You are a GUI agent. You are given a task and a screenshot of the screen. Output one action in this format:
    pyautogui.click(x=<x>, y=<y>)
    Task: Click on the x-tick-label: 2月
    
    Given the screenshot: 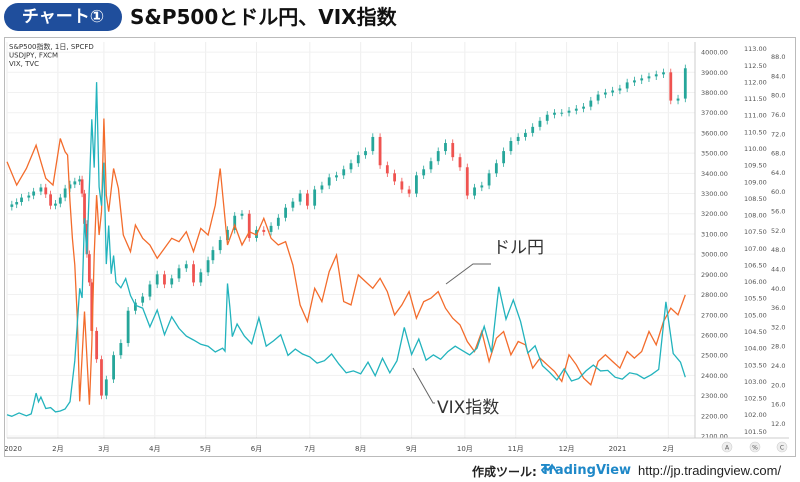 What is the action you would take?
    pyautogui.click(x=668, y=449)
    